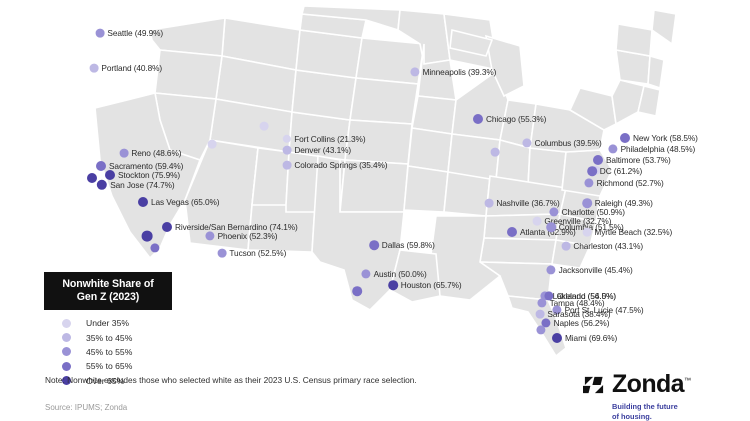 Image resolution: width=750 pixels, height=421 pixels. Describe the element at coordinates (608, 245) in the screenshot. I see `city-label: Charleston (43.1%)` at that location.